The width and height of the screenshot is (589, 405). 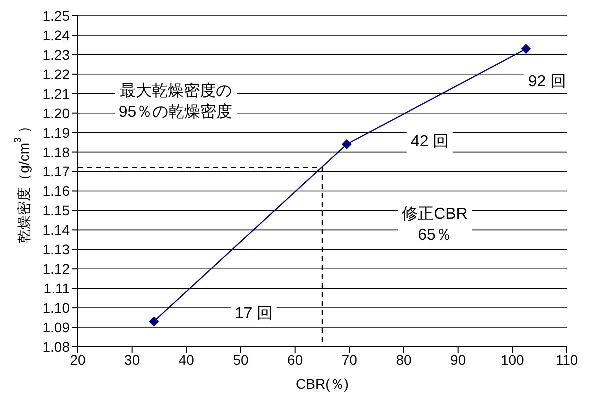 I want to click on y-tick-label: 1.10, so click(x=56, y=308).